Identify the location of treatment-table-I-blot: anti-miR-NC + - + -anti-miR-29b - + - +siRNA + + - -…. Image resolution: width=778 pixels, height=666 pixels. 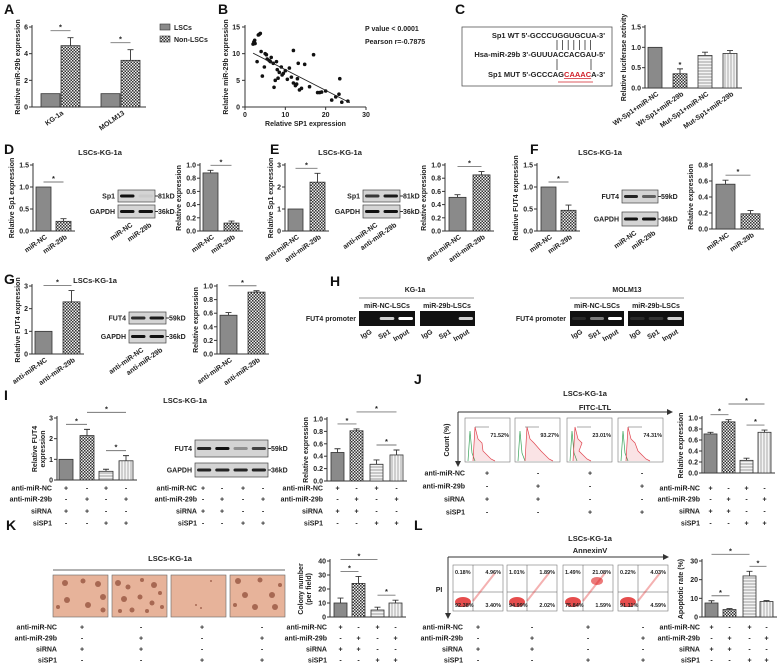
(210, 507).